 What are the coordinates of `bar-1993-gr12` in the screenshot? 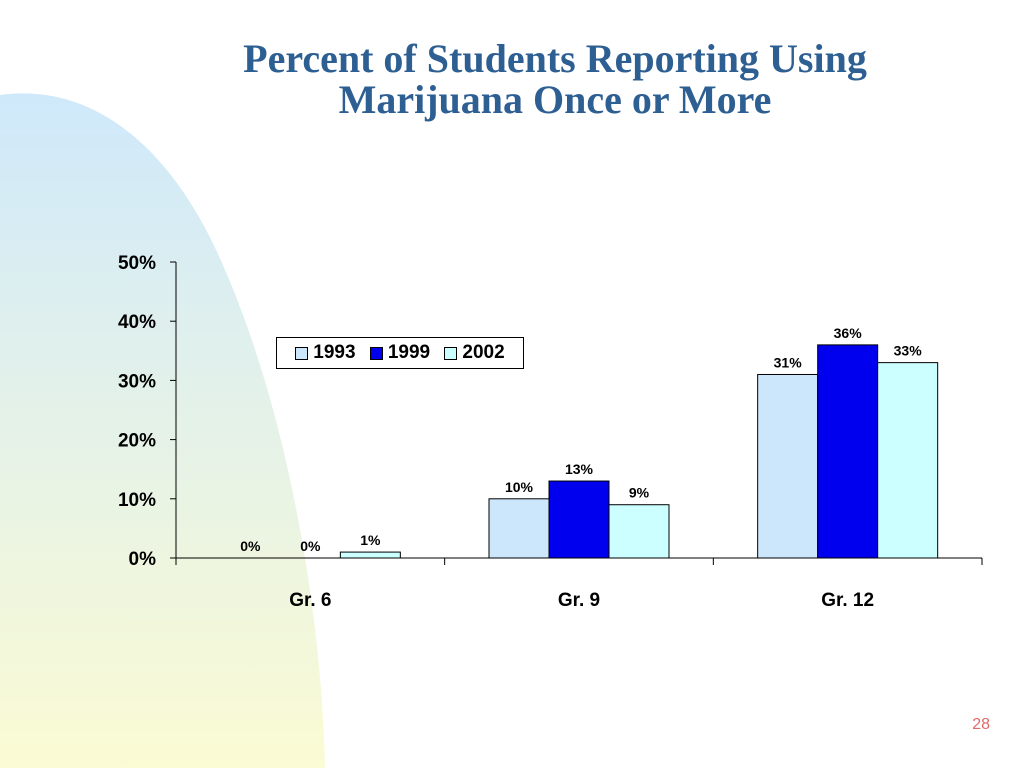 It's located at (788, 466).